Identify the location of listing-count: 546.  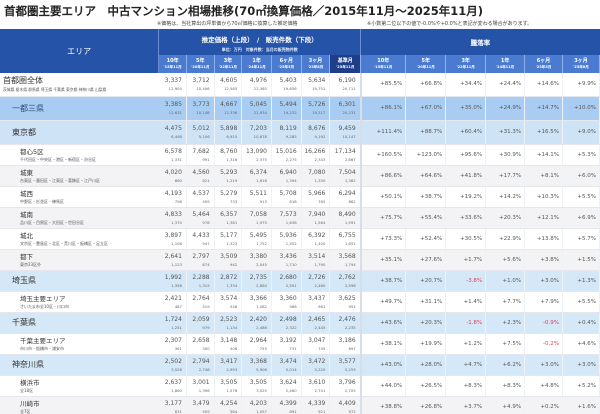
(234, 306).